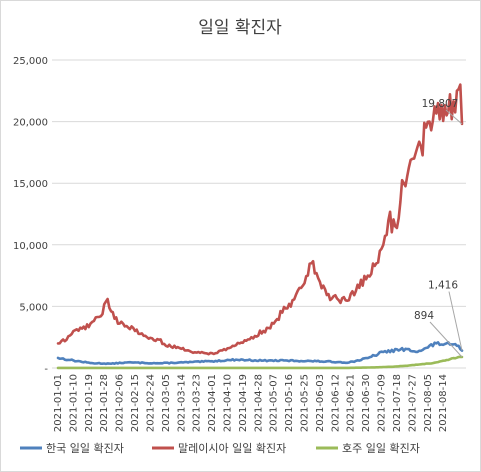 This screenshot has width=481, height=472. Describe the element at coordinates (335, 403) in the screenshot. I see `x-tick-label: 2021-06-12` at that location.